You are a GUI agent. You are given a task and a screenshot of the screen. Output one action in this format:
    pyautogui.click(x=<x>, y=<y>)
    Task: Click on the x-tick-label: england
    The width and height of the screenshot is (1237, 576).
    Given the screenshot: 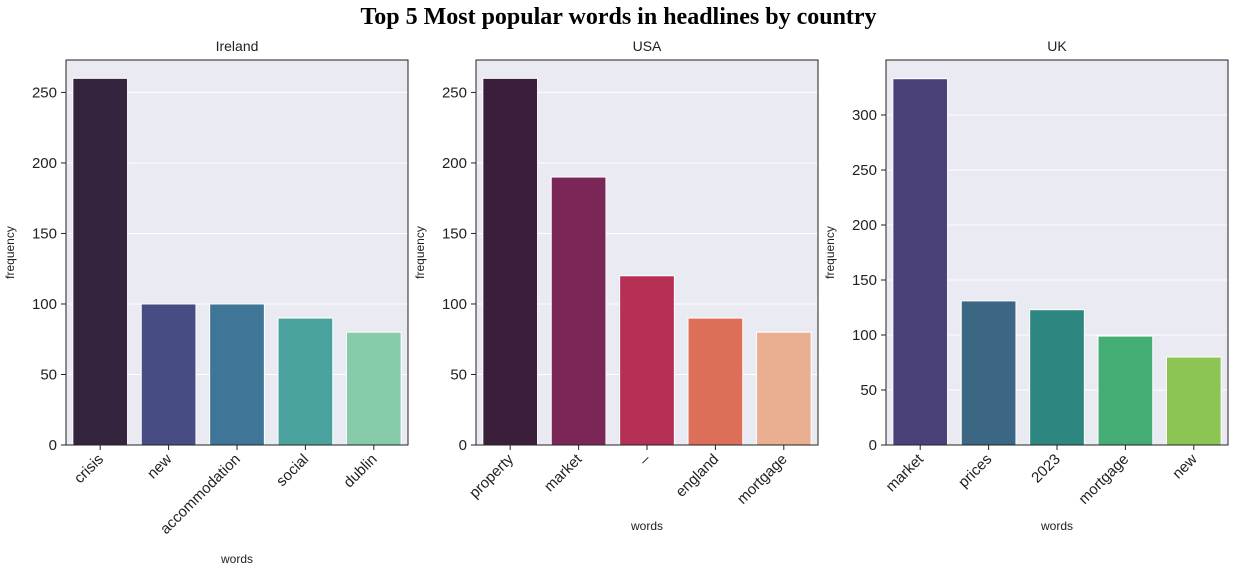 What is the action you would take?
    pyautogui.click(x=697, y=476)
    